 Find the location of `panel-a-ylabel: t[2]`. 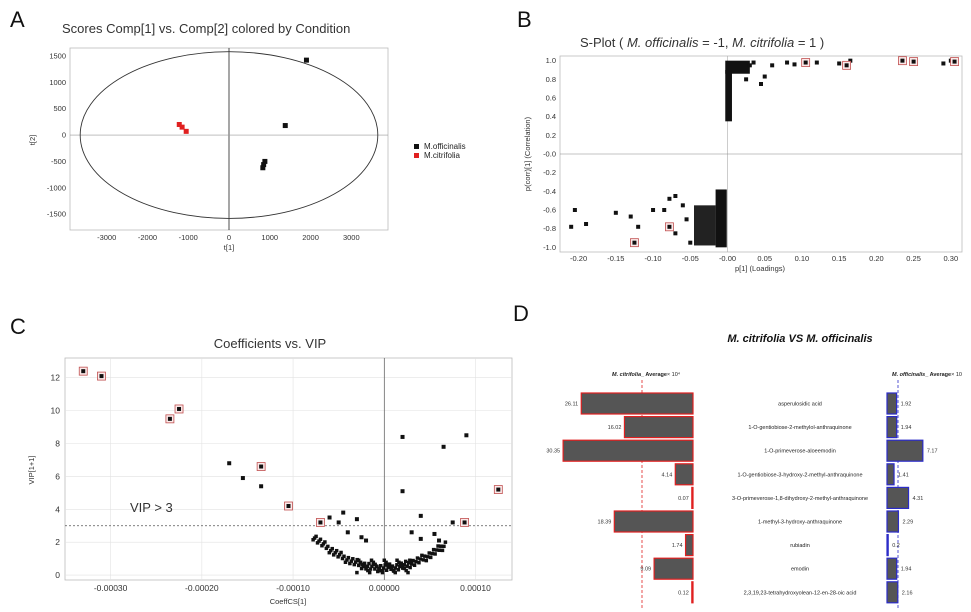

panel-a-ylabel: t[2] is located at coordinates (32, 140).